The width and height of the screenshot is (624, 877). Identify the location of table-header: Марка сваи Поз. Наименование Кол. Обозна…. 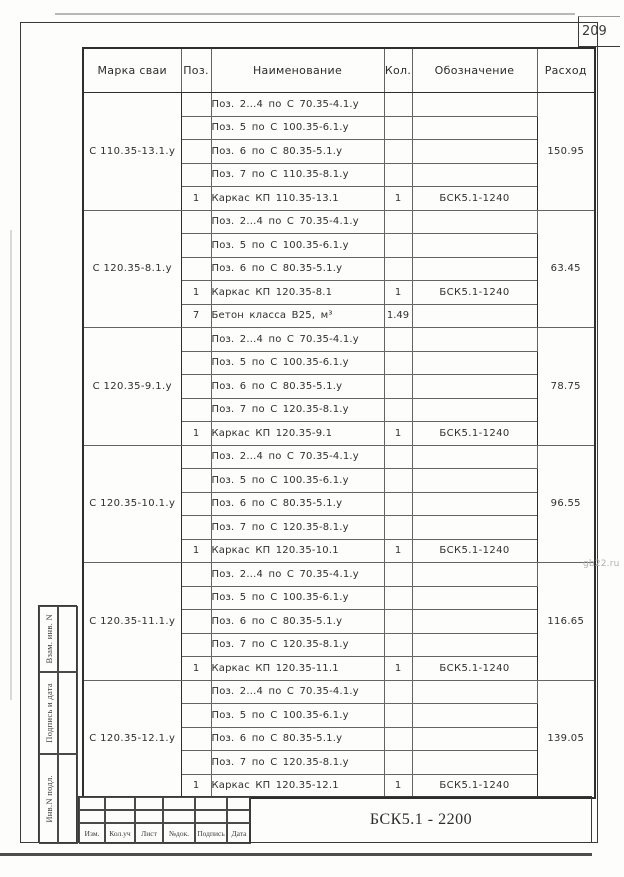
(339, 70).